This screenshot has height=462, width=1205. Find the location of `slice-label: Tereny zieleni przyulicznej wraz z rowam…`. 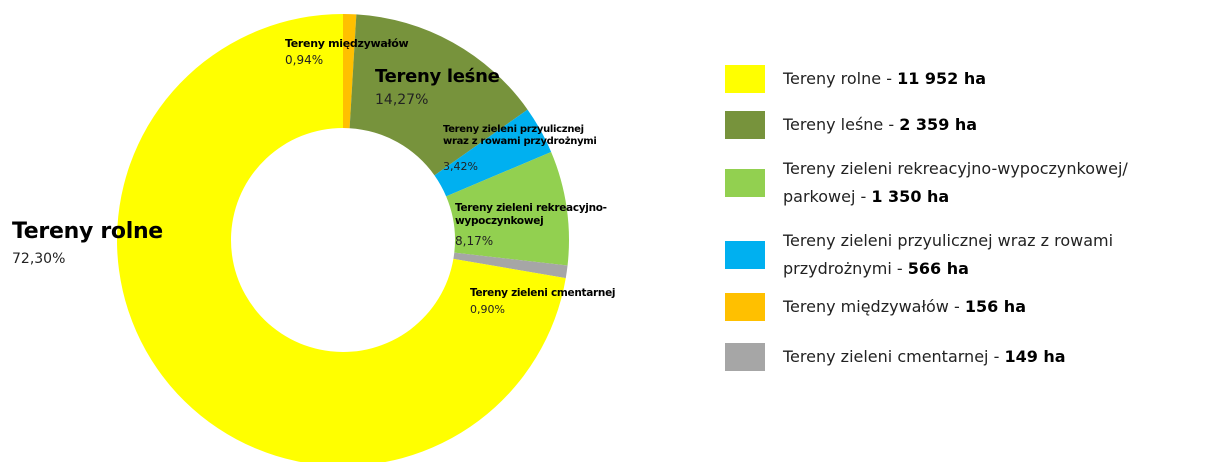

slice-label: Tereny zieleni przyulicznej wraz z rowam… is located at coordinates (520, 135).